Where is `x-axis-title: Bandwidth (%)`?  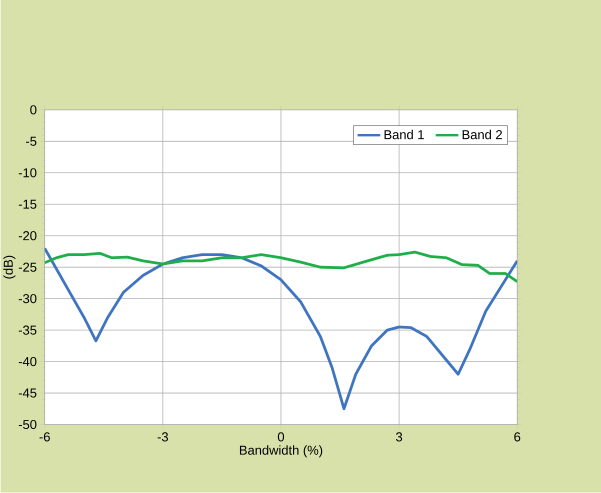 x-axis-title: Bandwidth (%) is located at coordinates (281, 452).